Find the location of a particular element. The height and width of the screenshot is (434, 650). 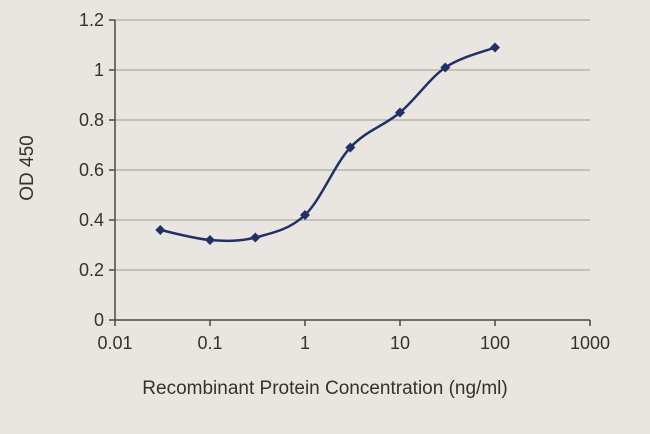

x-tick-label: 100 is located at coordinates (495, 343).